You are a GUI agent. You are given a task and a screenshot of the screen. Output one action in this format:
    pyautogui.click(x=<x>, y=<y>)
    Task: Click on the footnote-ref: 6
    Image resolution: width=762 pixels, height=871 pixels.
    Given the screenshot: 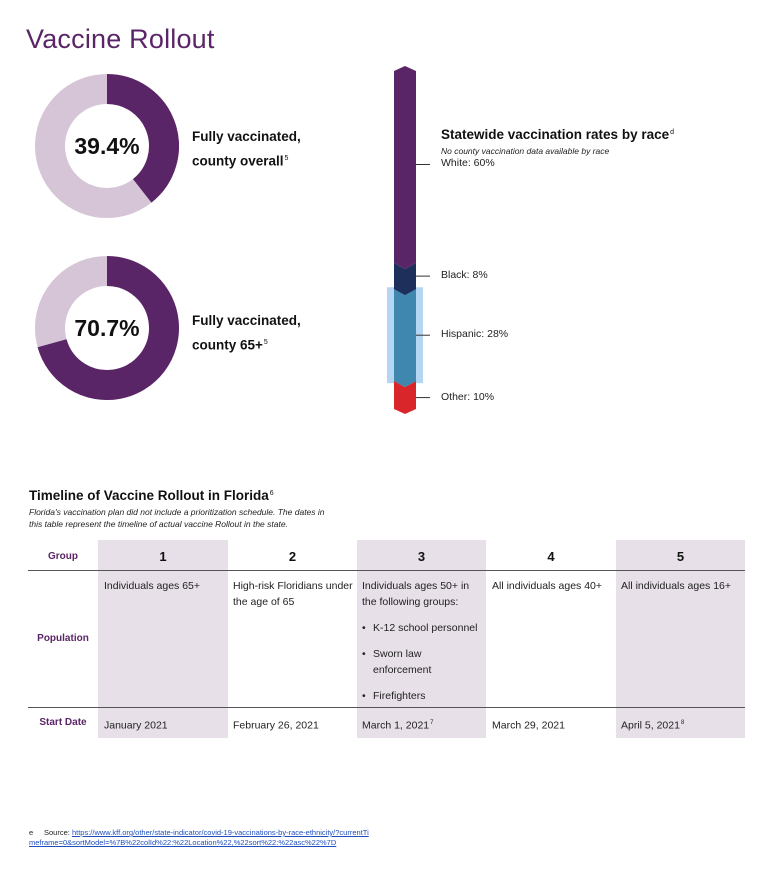 What is the action you would take?
    pyautogui.click(x=271, y=493)
    